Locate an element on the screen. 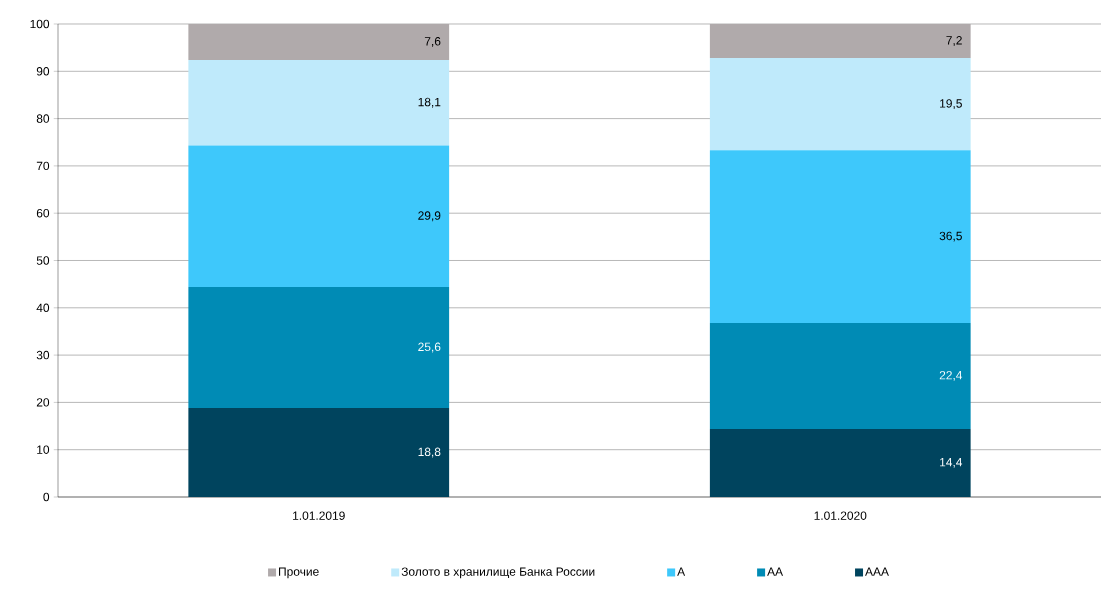 The image size is (1101, 592). legend-label: AA is located at coordinates (775, 571).